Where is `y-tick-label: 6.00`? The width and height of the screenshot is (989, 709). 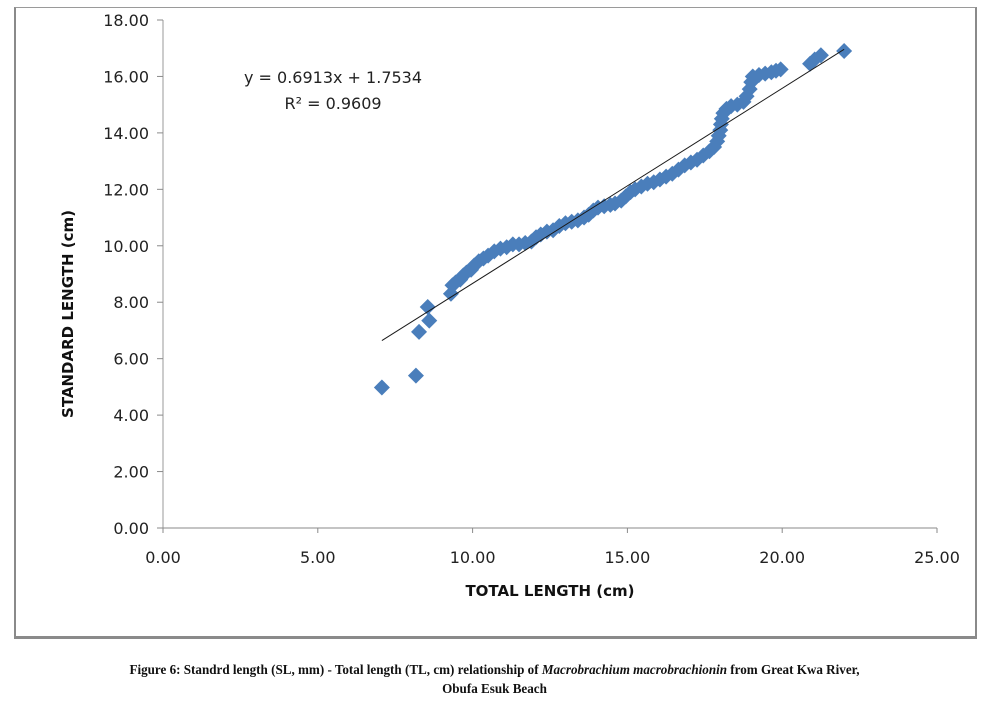 y-tick-label: 6.00 is located at coordinates (131, 359).